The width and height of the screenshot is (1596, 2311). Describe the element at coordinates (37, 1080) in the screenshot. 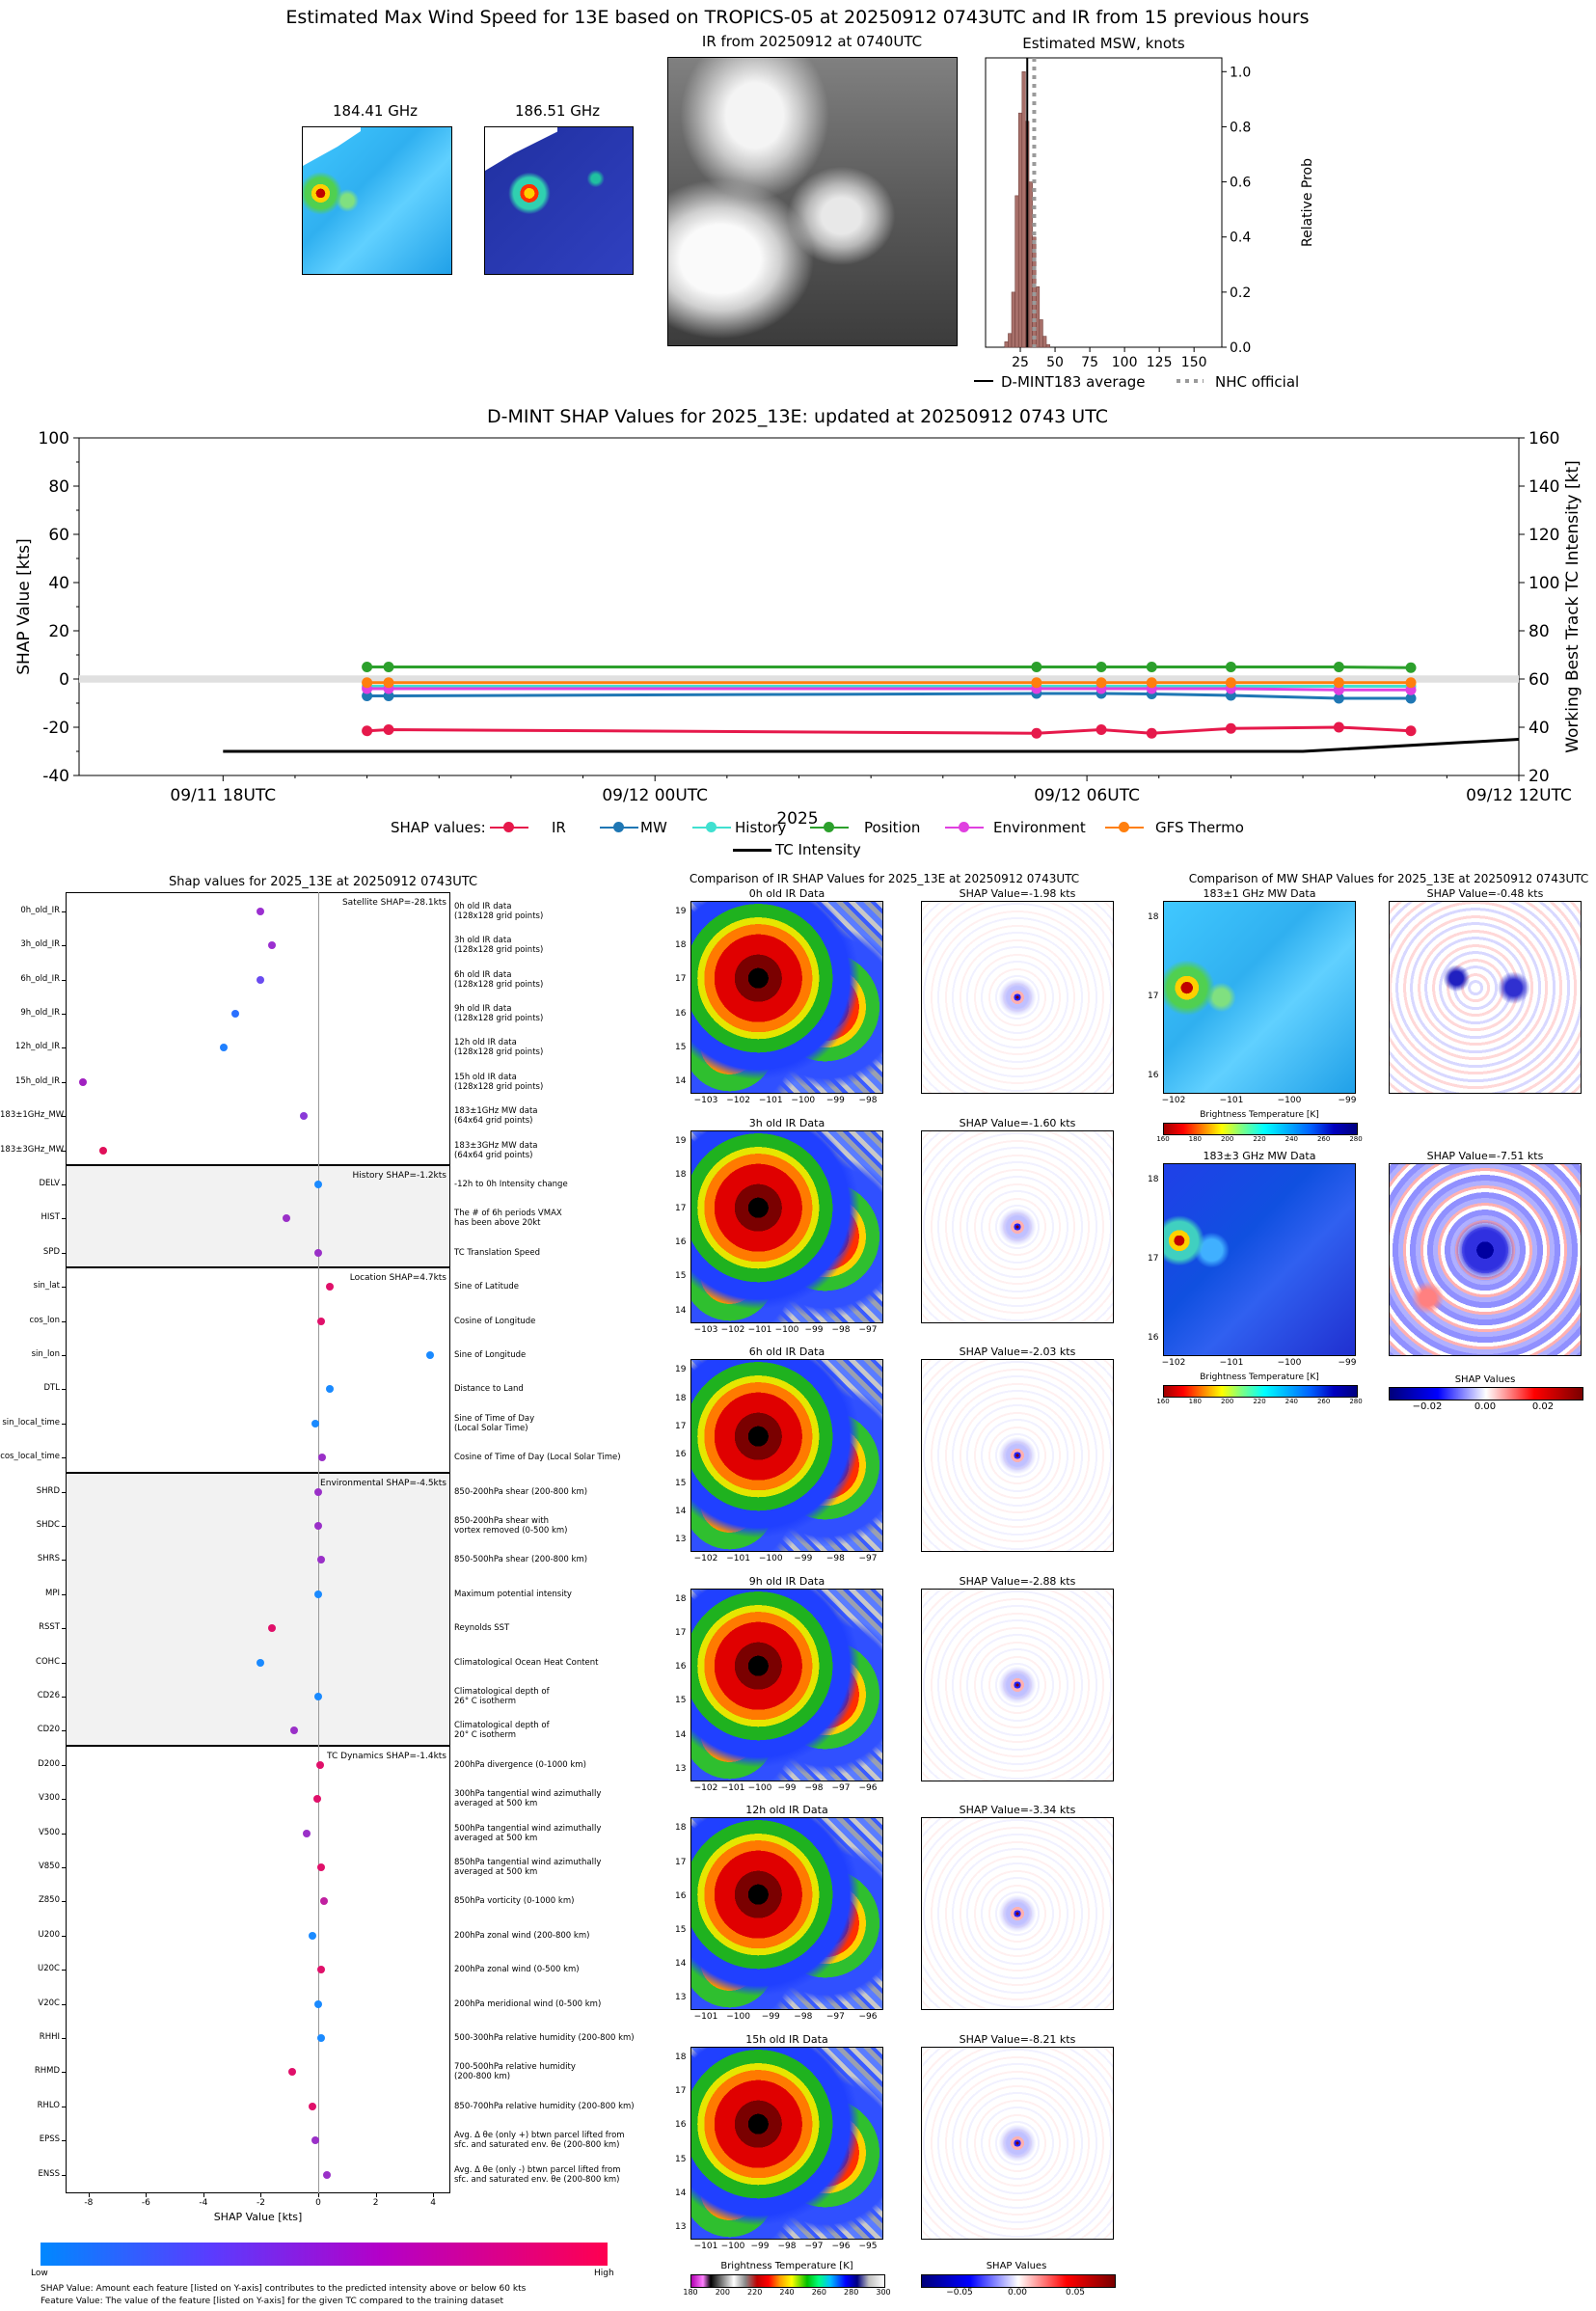

I see `feature-label: 15h_old_IR` at that location.